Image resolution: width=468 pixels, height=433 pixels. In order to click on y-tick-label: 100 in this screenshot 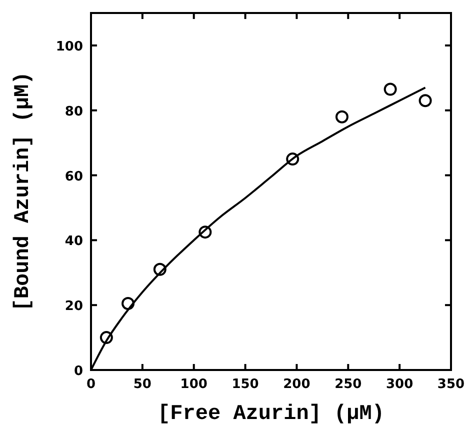, I will do `click(69, 46)`.